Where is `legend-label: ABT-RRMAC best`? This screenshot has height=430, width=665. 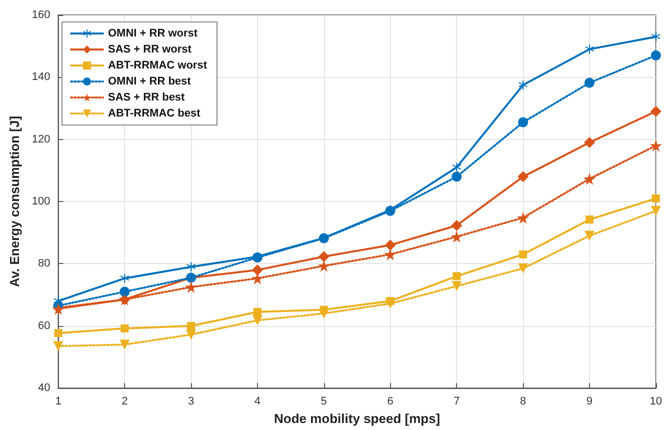 legend-label: ABT-RRMAC best is located at coordinates (154, 114).